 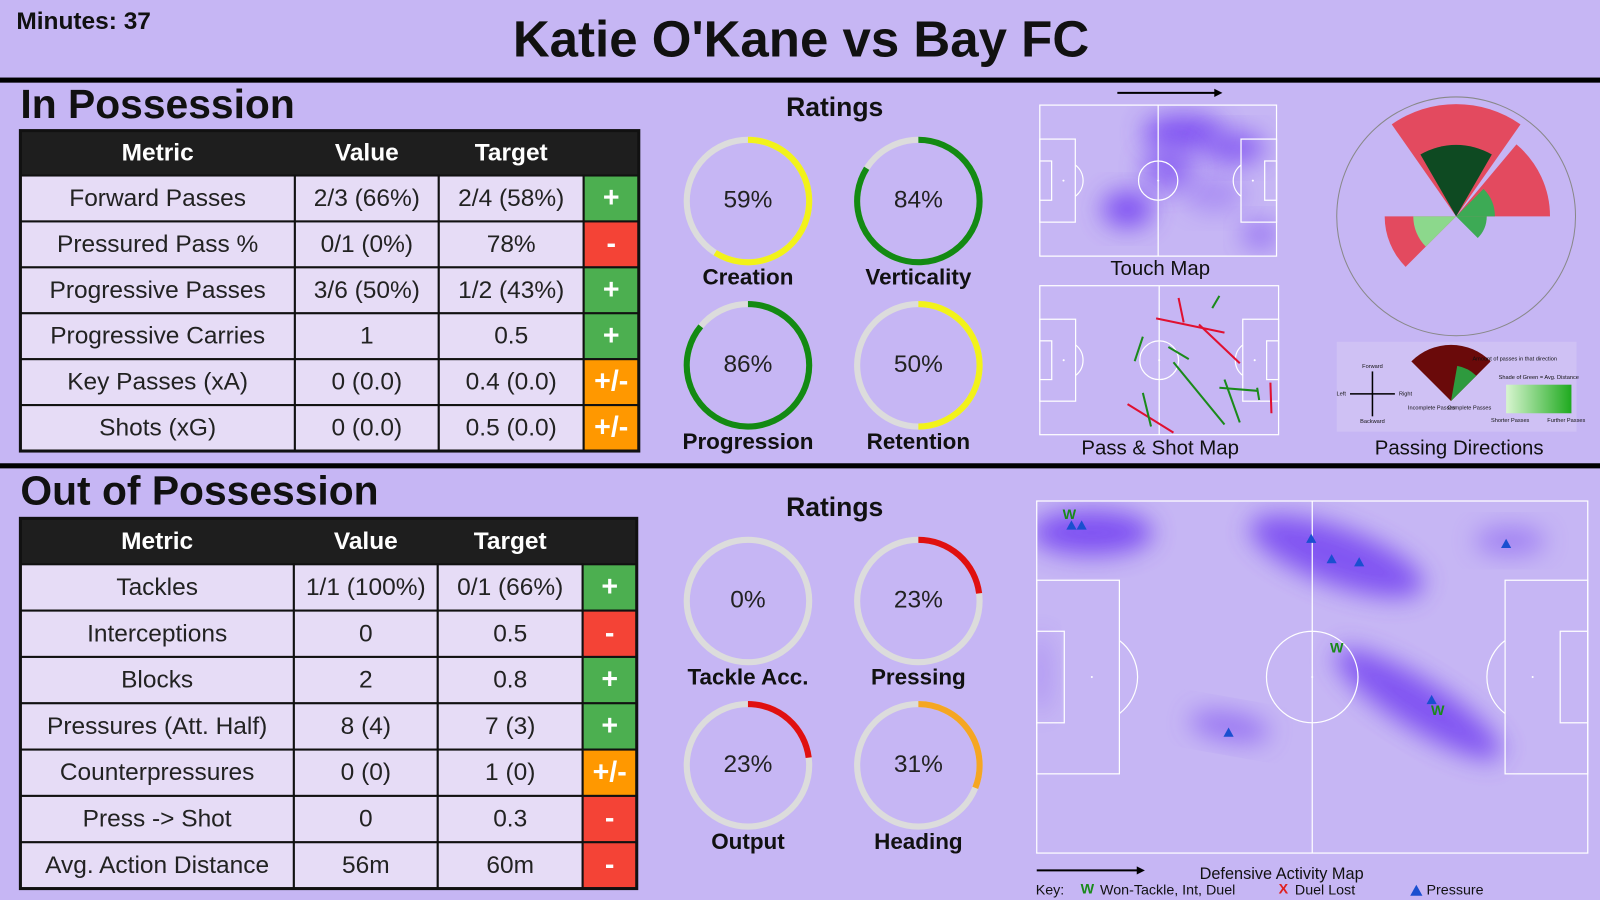 What do you see at coordinates (1459, 448) in the screenshot?
I see `caption: Passing Directions` at bounding box center [1459, 448].